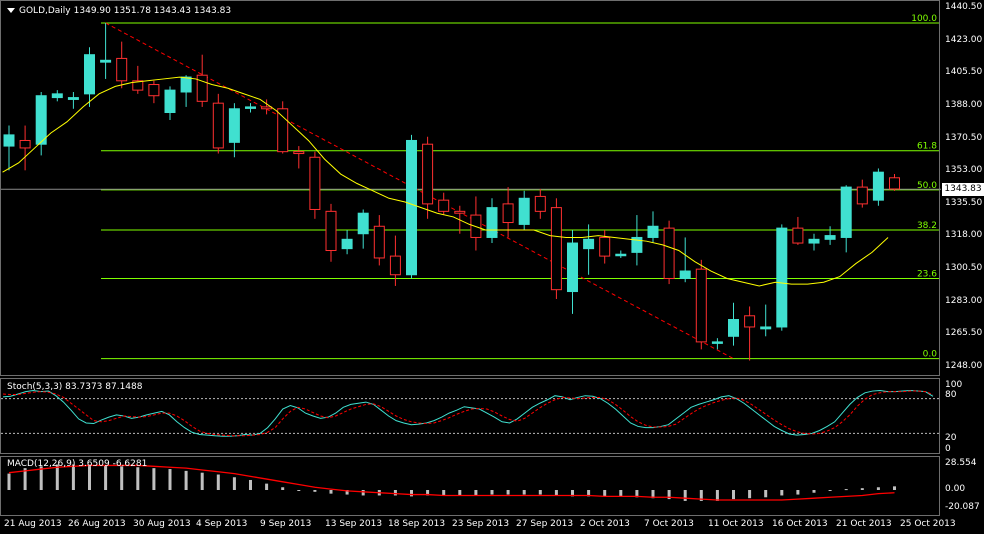 The height and width of the screenshot is (534, 984). Describe the element at coordinates (964, 268) in the screenshot. I see `price-tick-label: 1300.50` at that location.